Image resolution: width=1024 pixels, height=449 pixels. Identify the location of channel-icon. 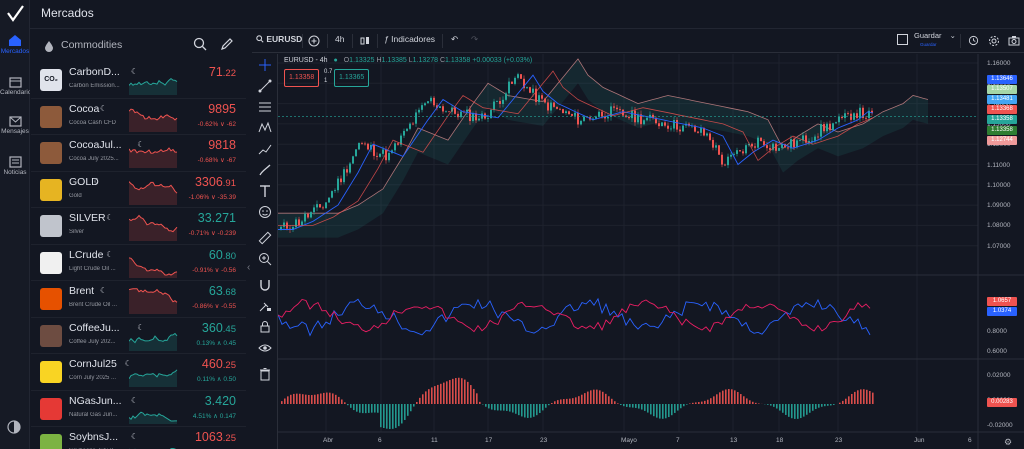
(265, 107).